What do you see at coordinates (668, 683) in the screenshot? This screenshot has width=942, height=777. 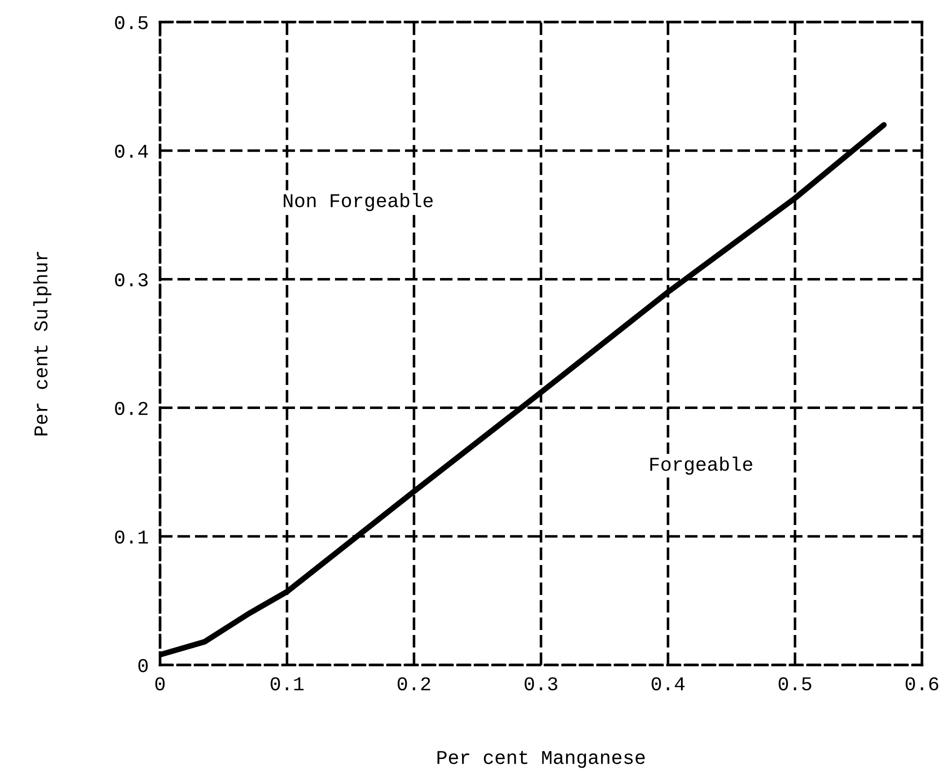 I see `x-tick-label: 0.4` at bounding box center [668, 683].